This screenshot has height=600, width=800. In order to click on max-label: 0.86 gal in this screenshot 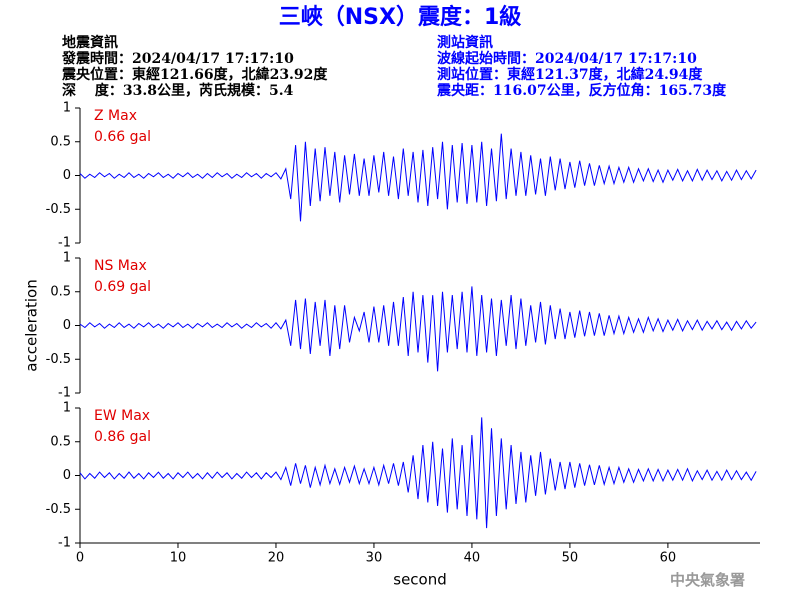, I will do `click(122, 437)`.